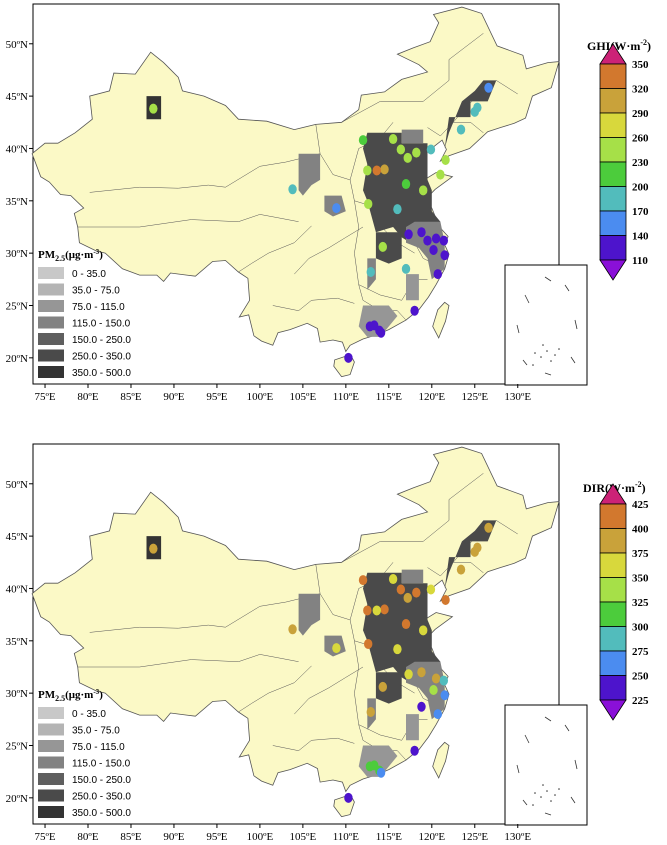  I want to click on inset-frame, so click(546, 325).